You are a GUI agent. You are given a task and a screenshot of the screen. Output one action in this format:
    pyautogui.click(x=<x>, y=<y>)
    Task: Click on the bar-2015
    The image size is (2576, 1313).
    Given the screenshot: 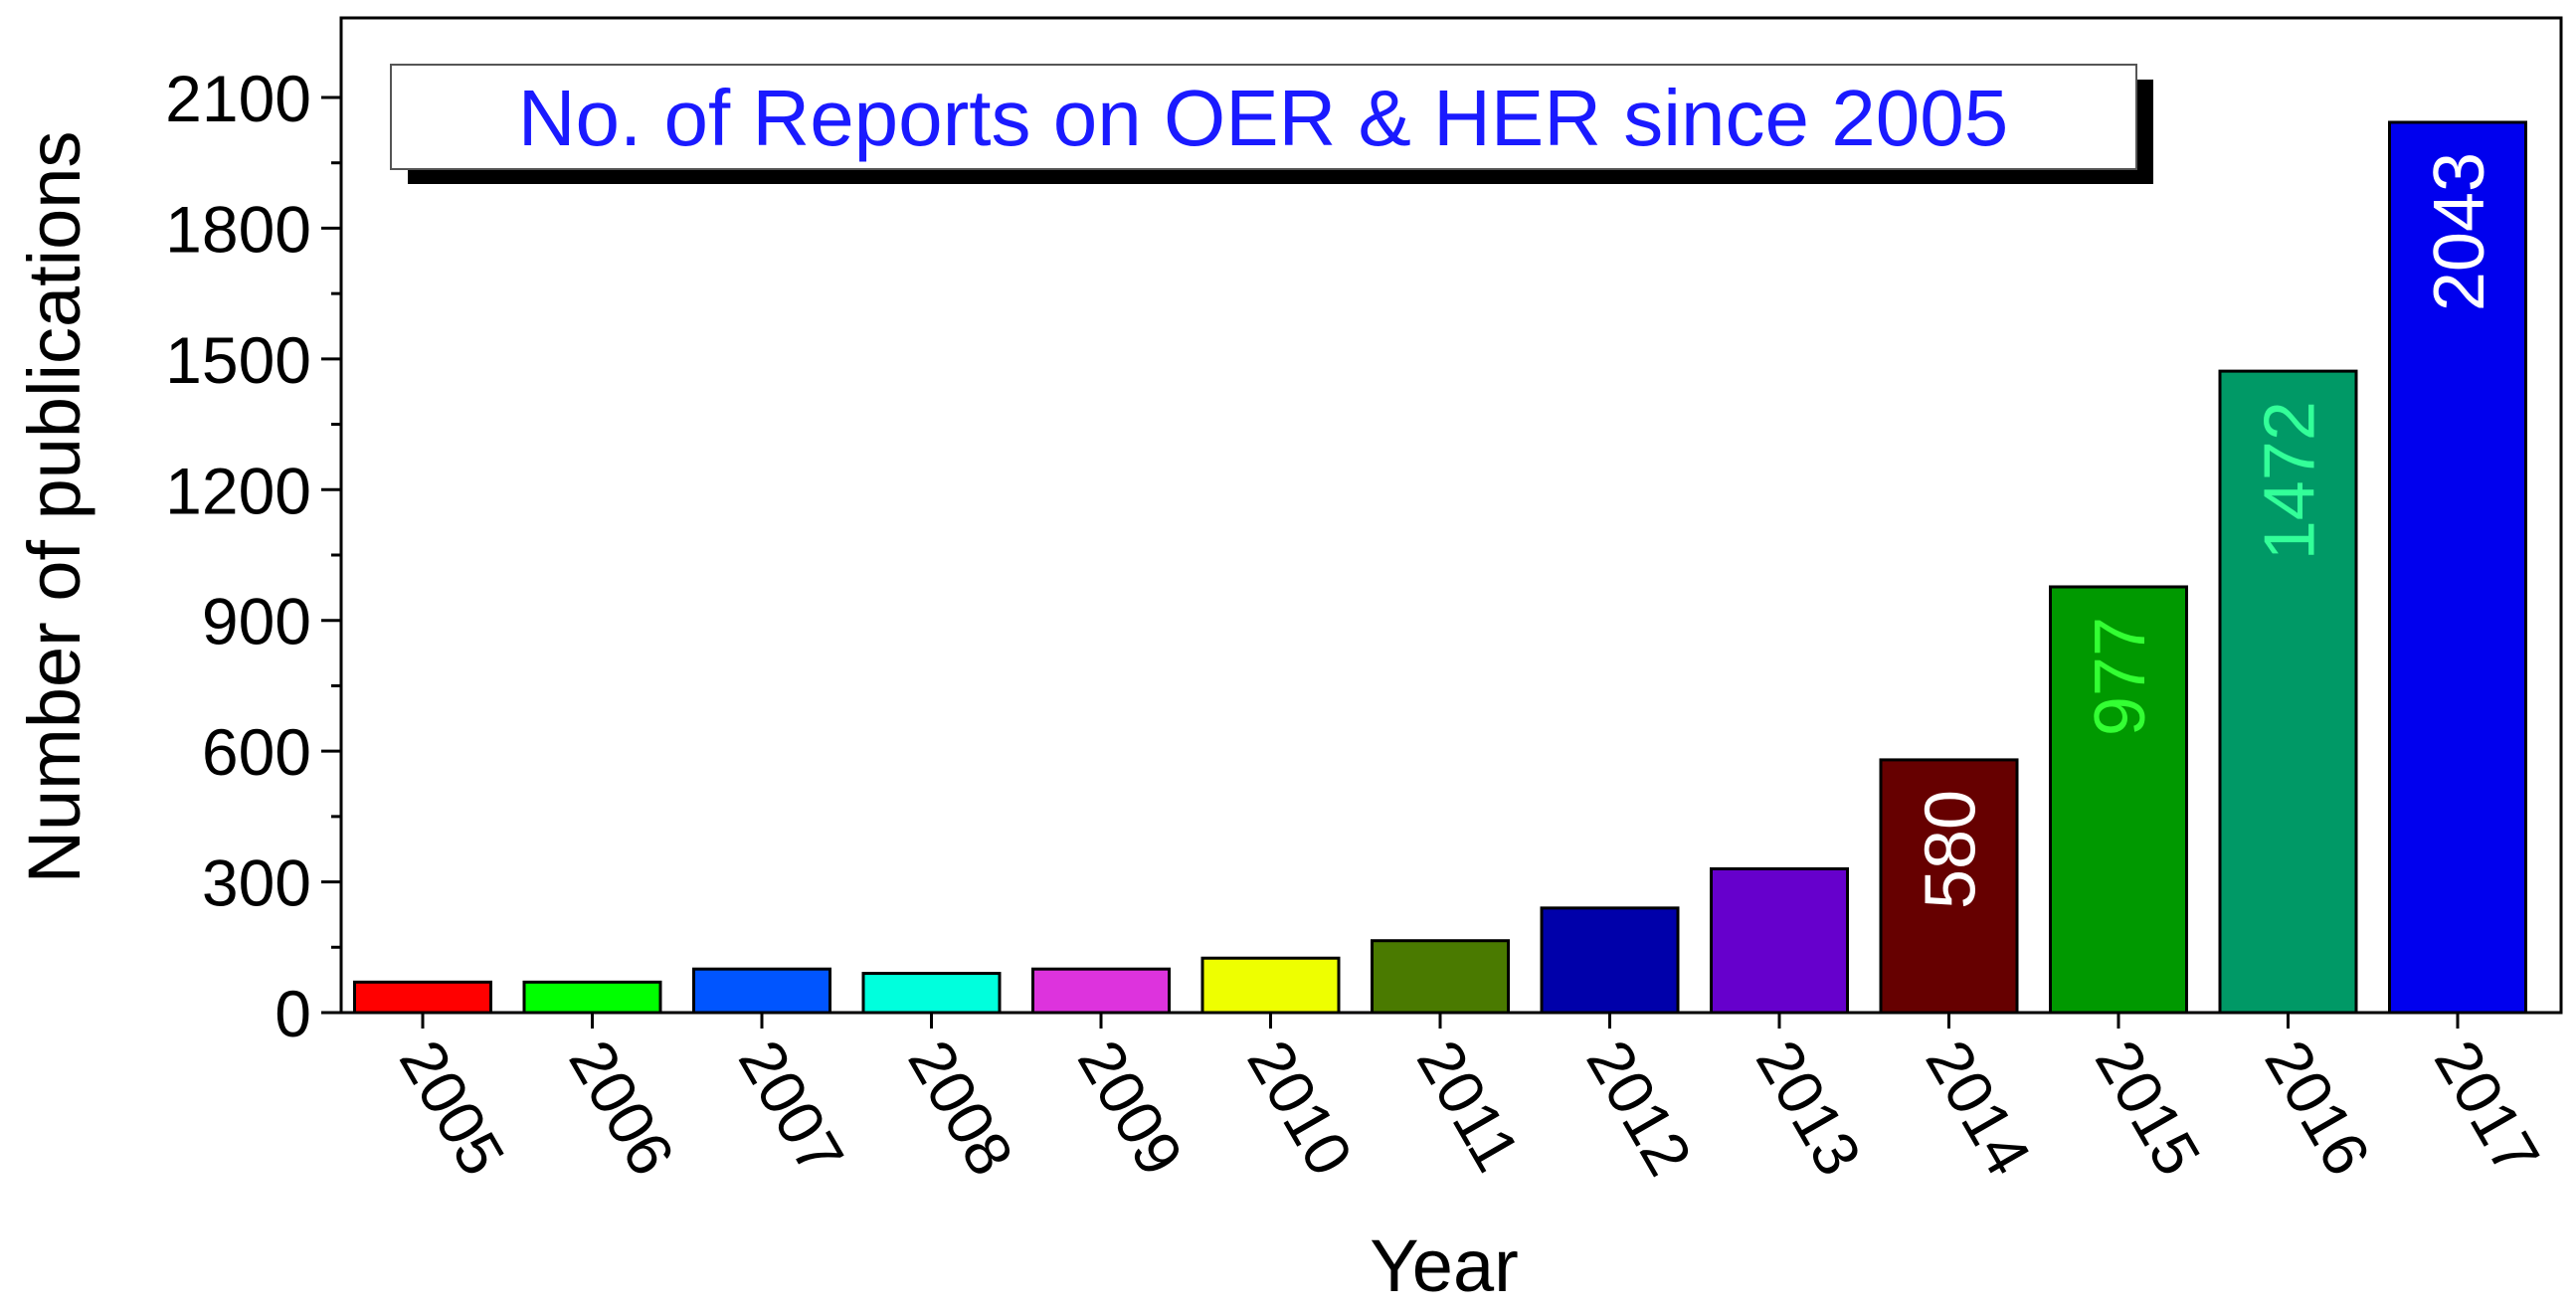 What is the action you would take?
    pyautogui.click(x=2118, y=800)
    